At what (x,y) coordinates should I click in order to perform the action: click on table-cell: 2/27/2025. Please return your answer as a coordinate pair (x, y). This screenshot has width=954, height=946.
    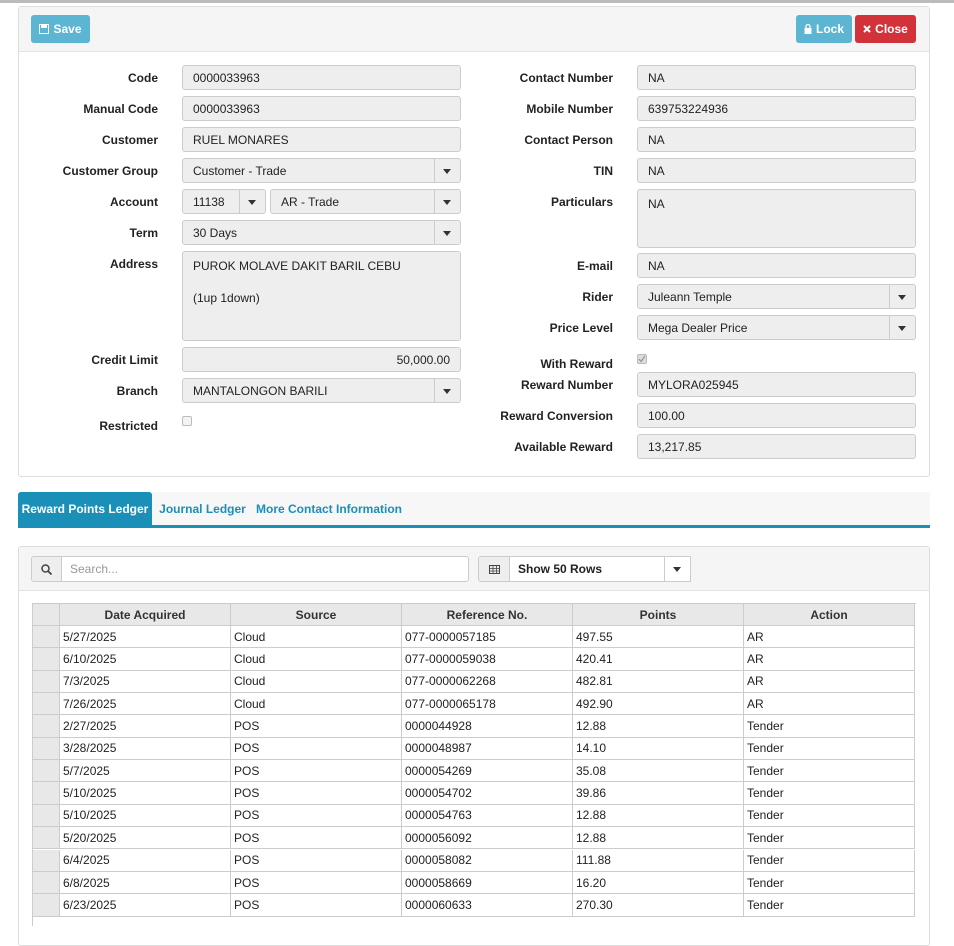
    Looking at the image, I should click on (145, 726).